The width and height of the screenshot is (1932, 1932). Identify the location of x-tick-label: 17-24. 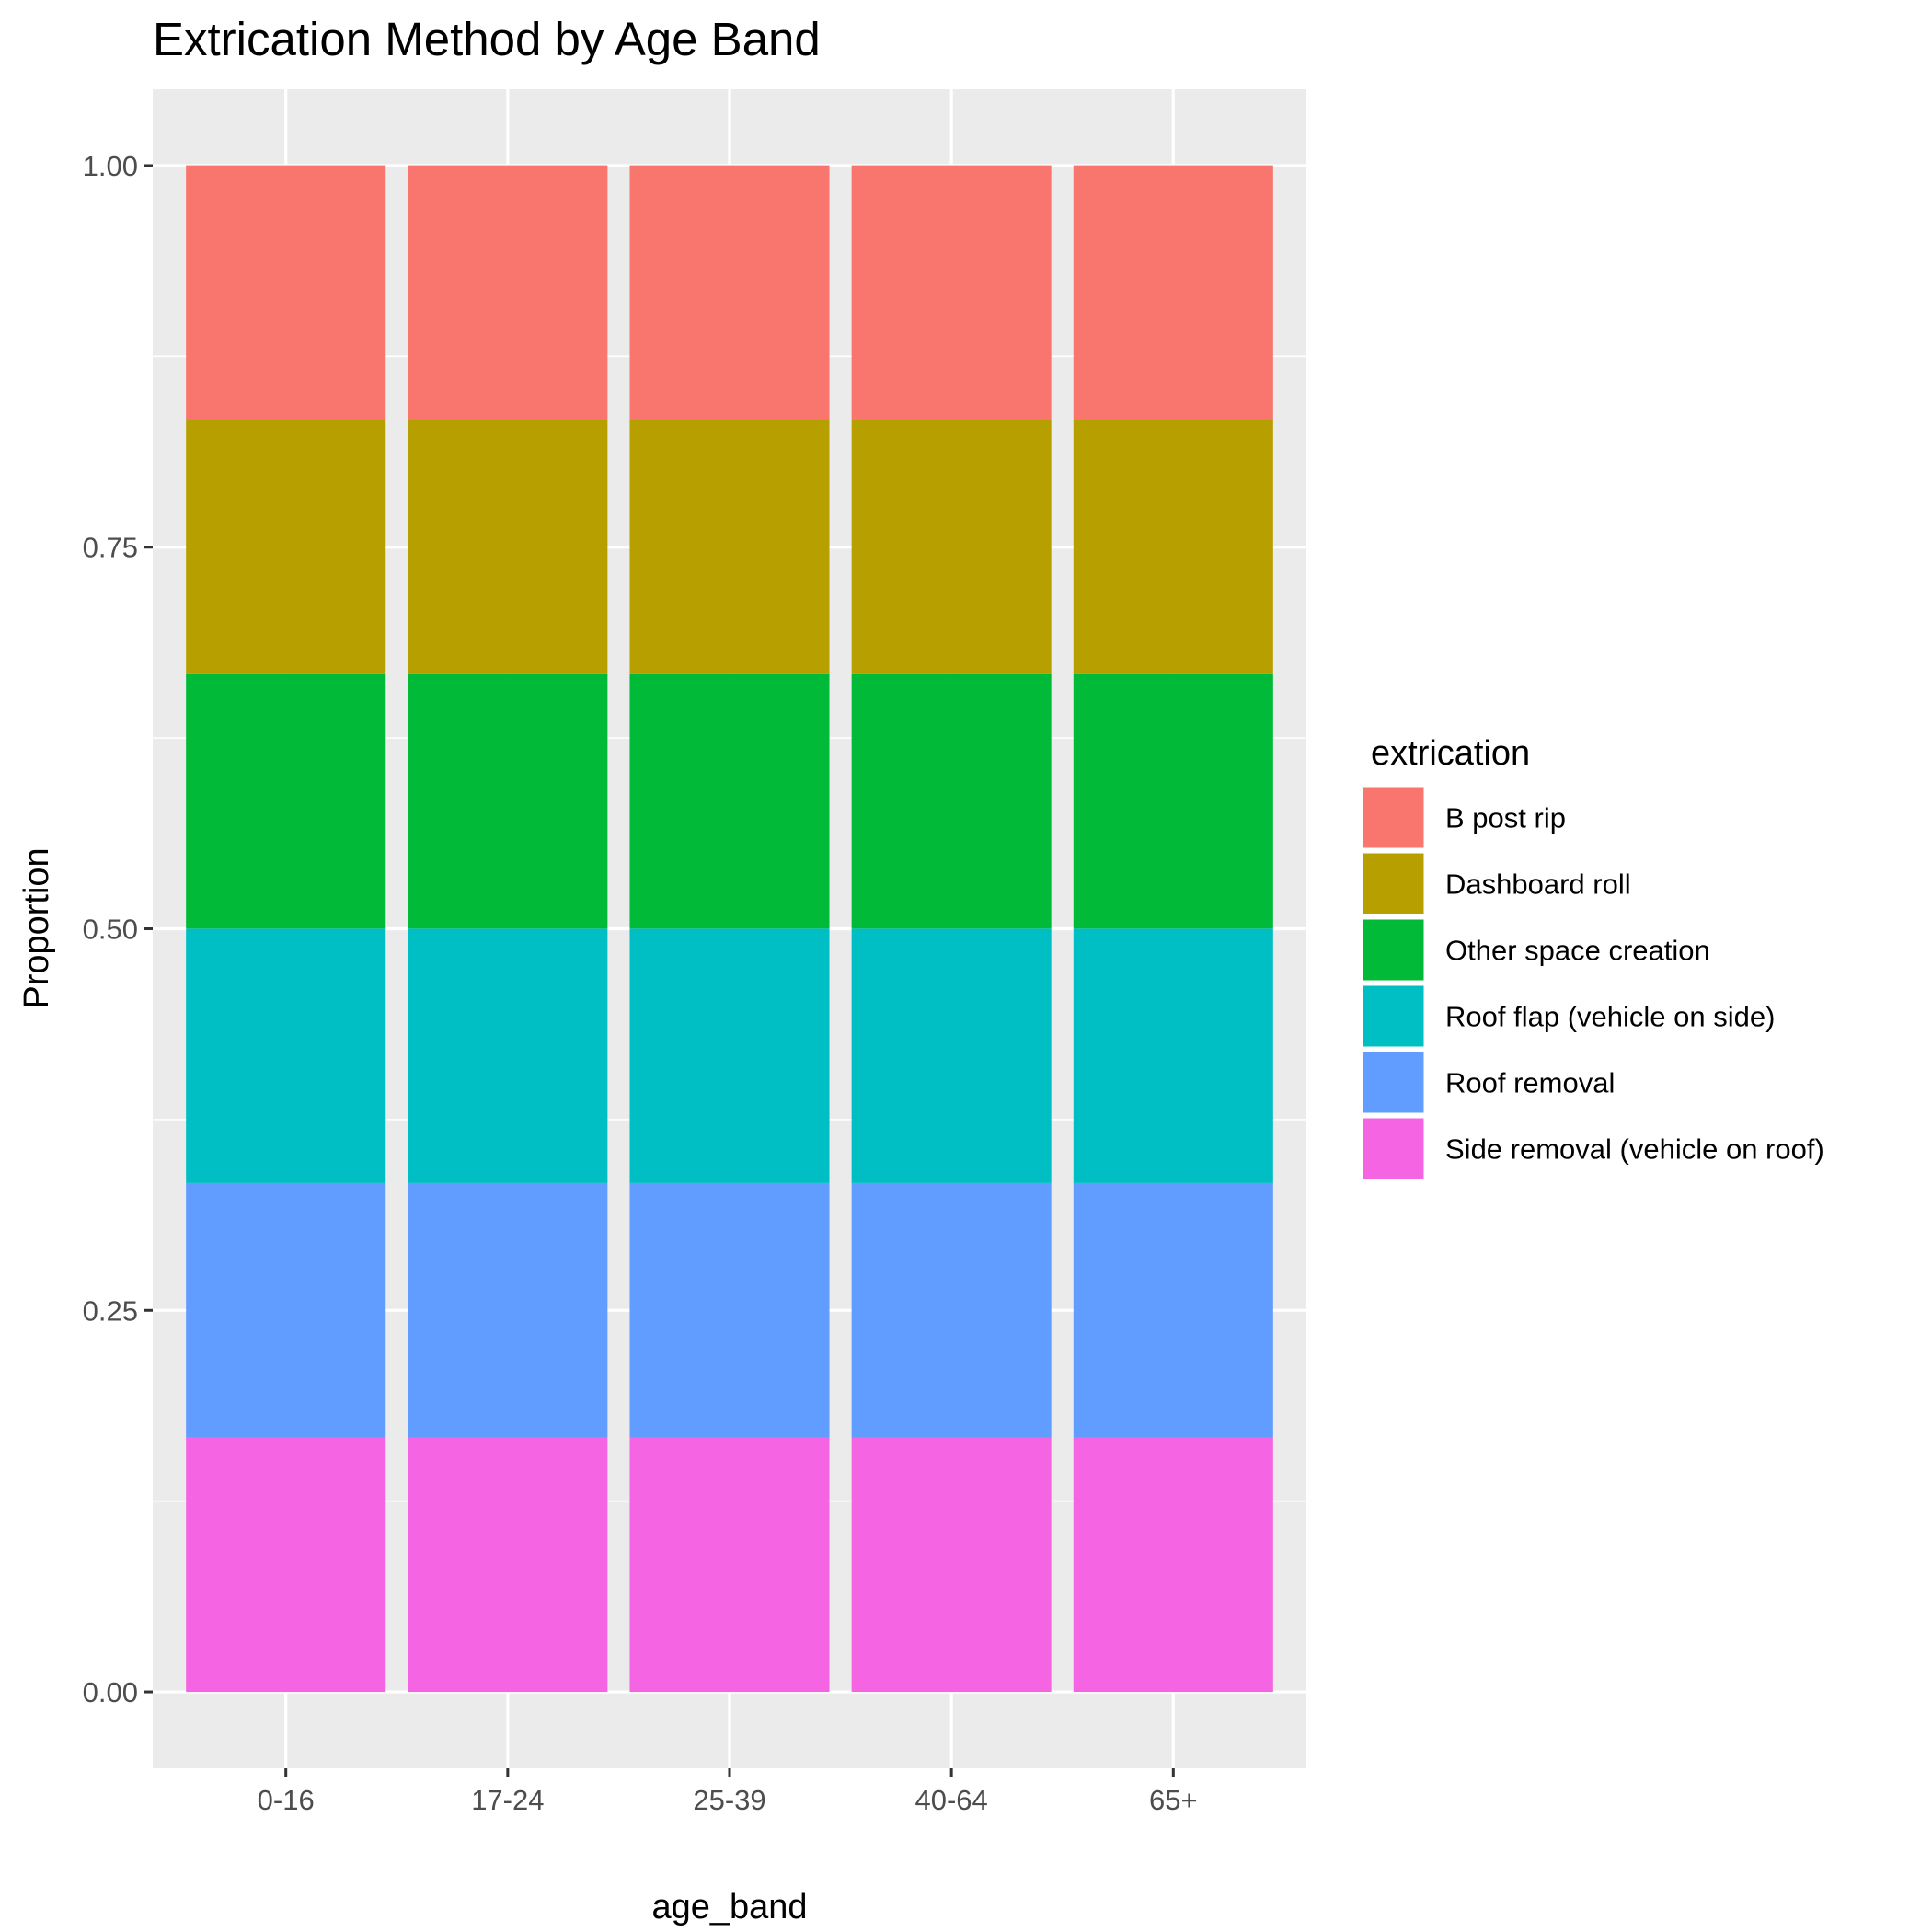
(507, 1800).